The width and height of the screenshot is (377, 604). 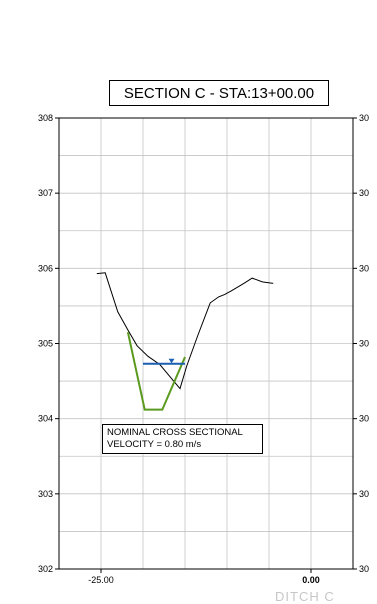 I want to click on y-tick-label: 304, so click(x=45, y=419).